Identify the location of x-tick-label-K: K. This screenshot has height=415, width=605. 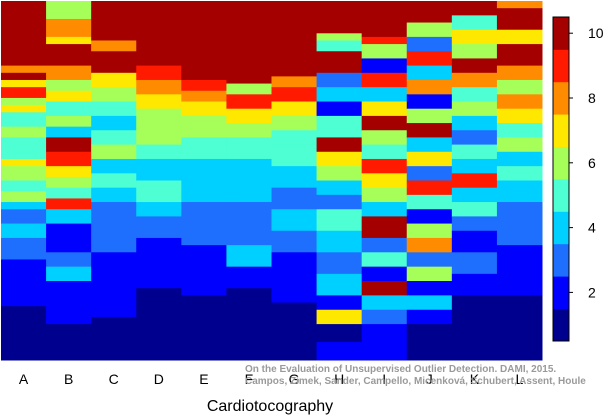
(475, 379).